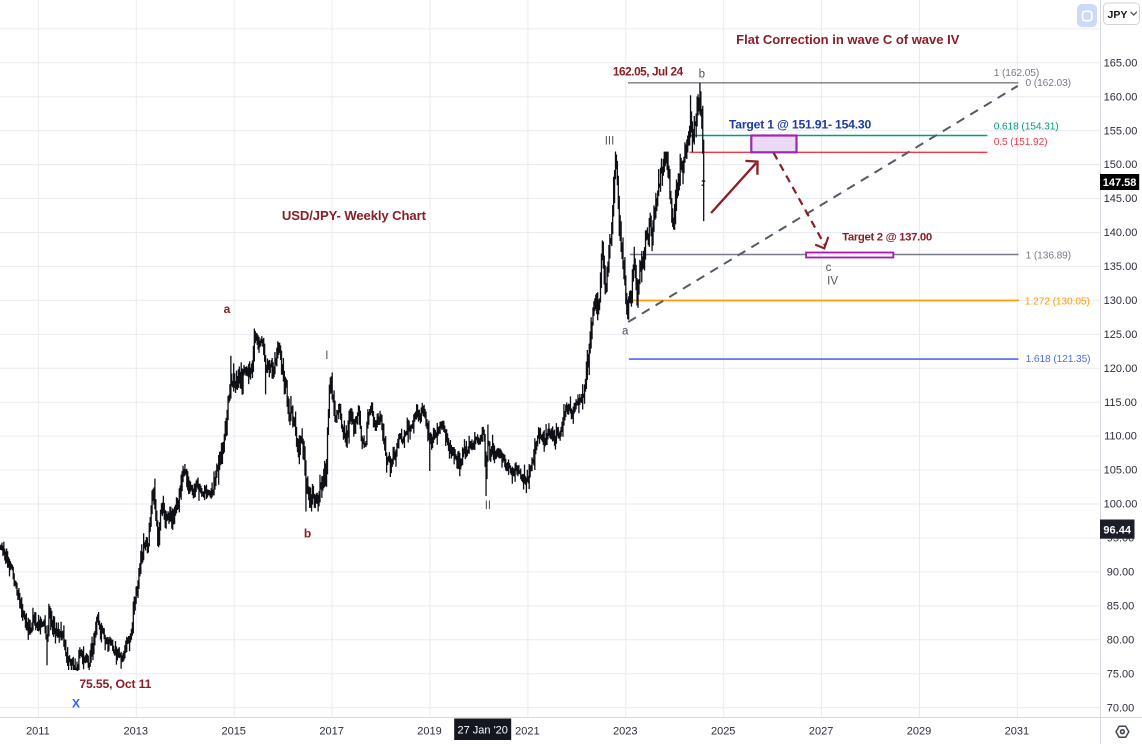  Describe the element at coordinates (76, 704) in the screenshot. I see `svg-text: X` at that location.